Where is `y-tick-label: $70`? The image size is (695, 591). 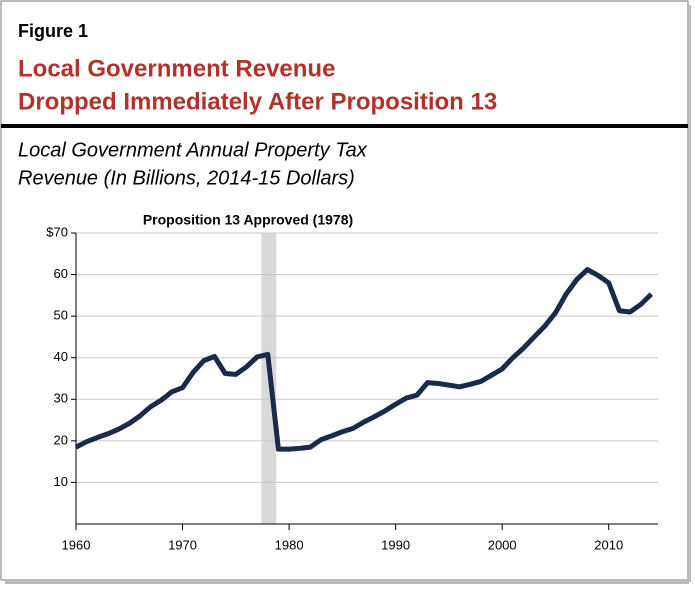 y-tick-label: $70 is located at coordinates (57, 231).